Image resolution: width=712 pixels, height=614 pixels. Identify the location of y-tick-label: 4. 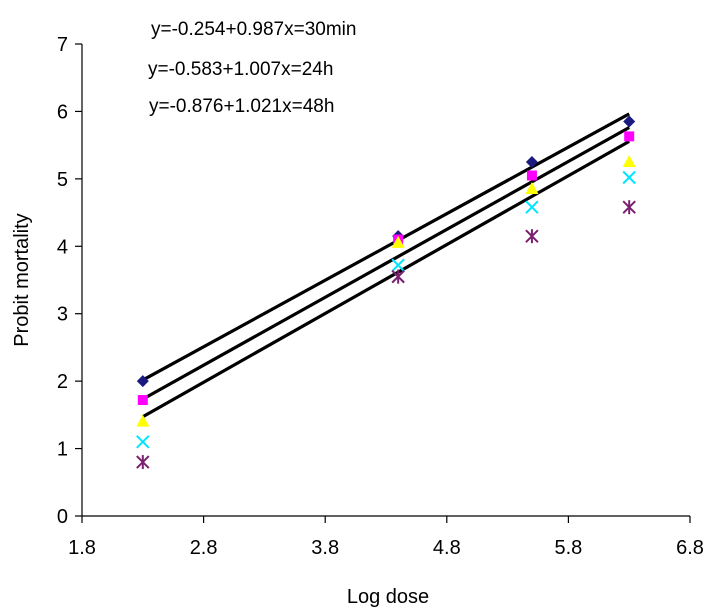
(62, 247).